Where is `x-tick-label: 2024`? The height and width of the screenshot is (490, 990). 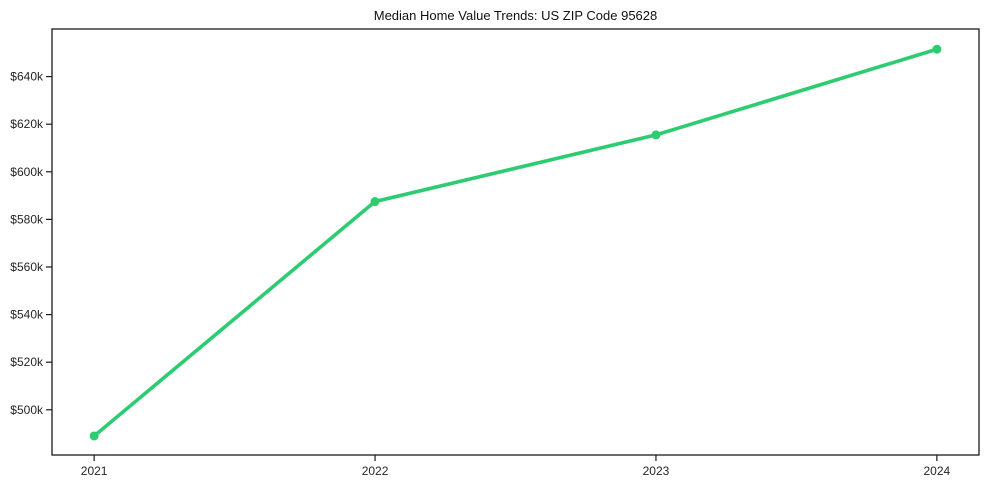
x-tick-label: 2024 is located at coordinates (937, 471).